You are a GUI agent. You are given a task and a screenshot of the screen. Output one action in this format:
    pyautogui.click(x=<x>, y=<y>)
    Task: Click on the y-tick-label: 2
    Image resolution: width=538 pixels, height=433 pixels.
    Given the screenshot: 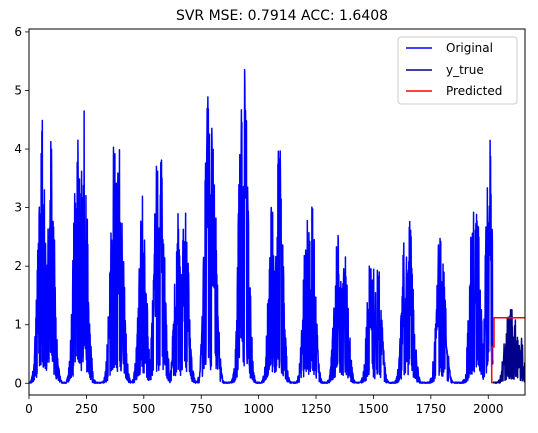 What is the action you would take?
    pyautogui.click(x=18, y=266)
    